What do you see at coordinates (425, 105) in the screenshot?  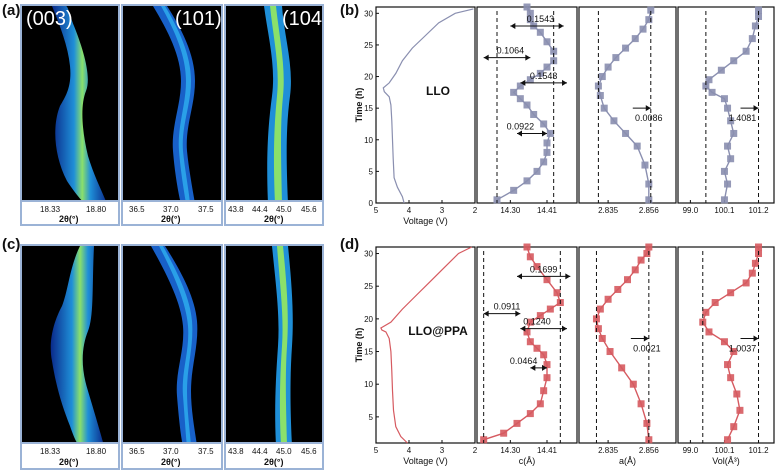 I see `subplot-frame-voltage` at bounding box center [425, 105].